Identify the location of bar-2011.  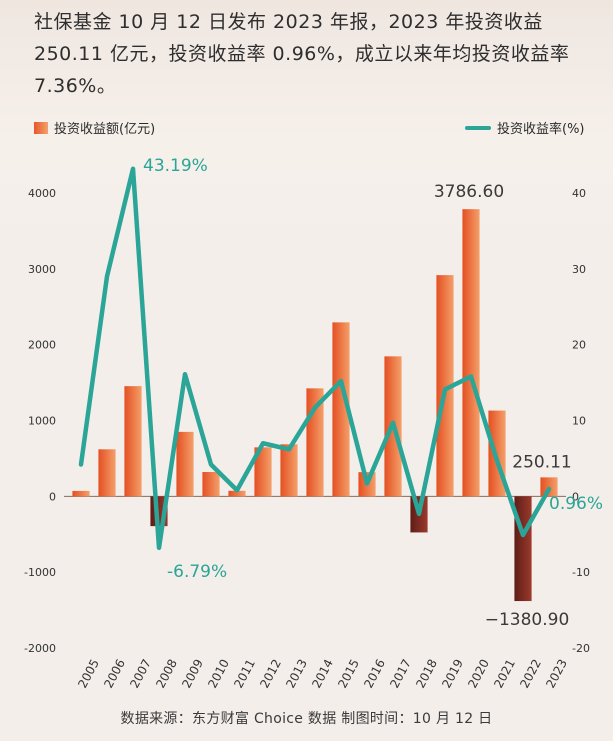
(237, 493).